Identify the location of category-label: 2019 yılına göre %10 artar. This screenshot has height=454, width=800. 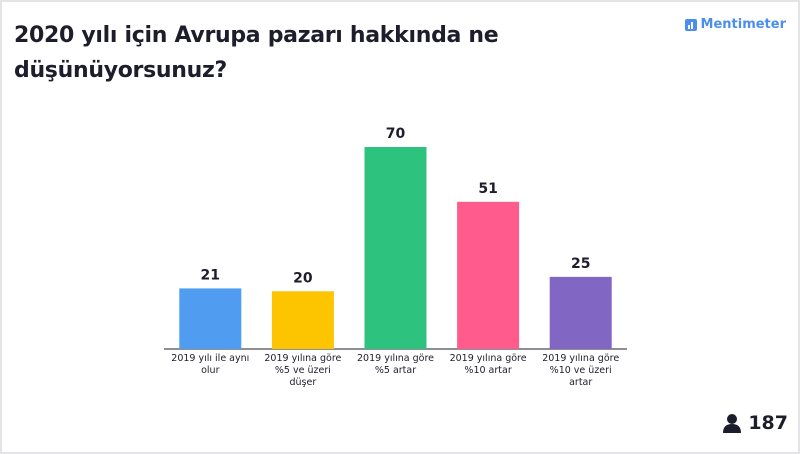
(488, 364).